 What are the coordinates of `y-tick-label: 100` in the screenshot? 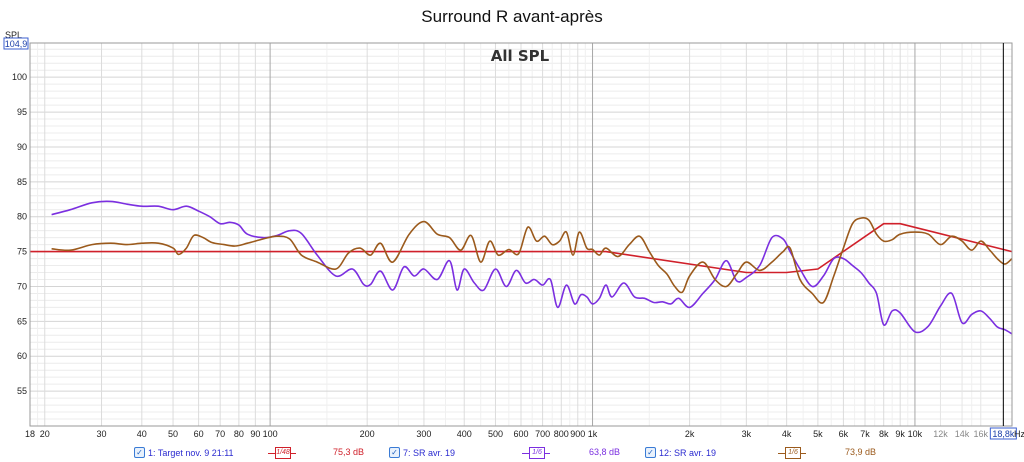 It's located at (19, 77).